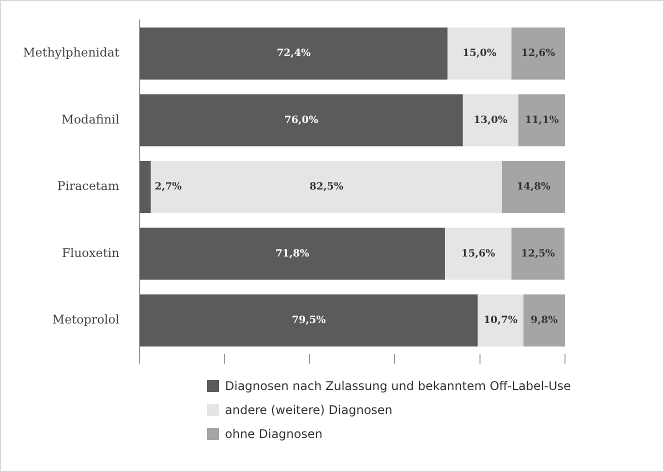 Image resolution: width=664 pixels, height=472 pixels. Describe the element at coordinates (168, 187) in the screenshot. I see `data-label: 2,7%` at that location.